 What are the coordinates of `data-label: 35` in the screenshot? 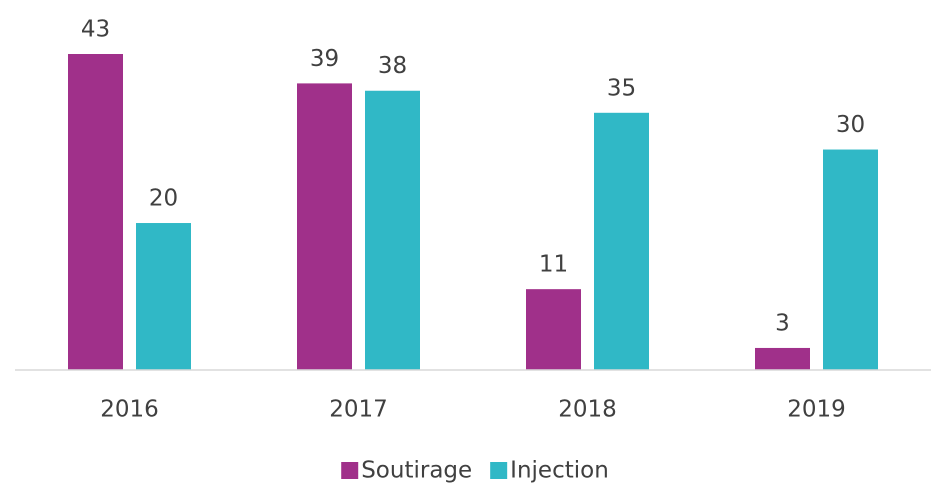 It's located at (621, 88).